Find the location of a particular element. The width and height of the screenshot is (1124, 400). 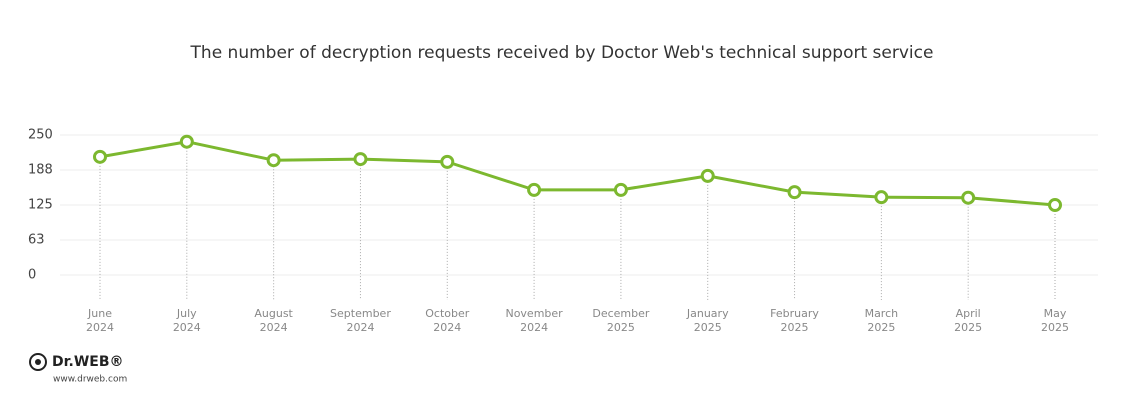

y-tick-label: 63 is located at coordinates (36, 240).